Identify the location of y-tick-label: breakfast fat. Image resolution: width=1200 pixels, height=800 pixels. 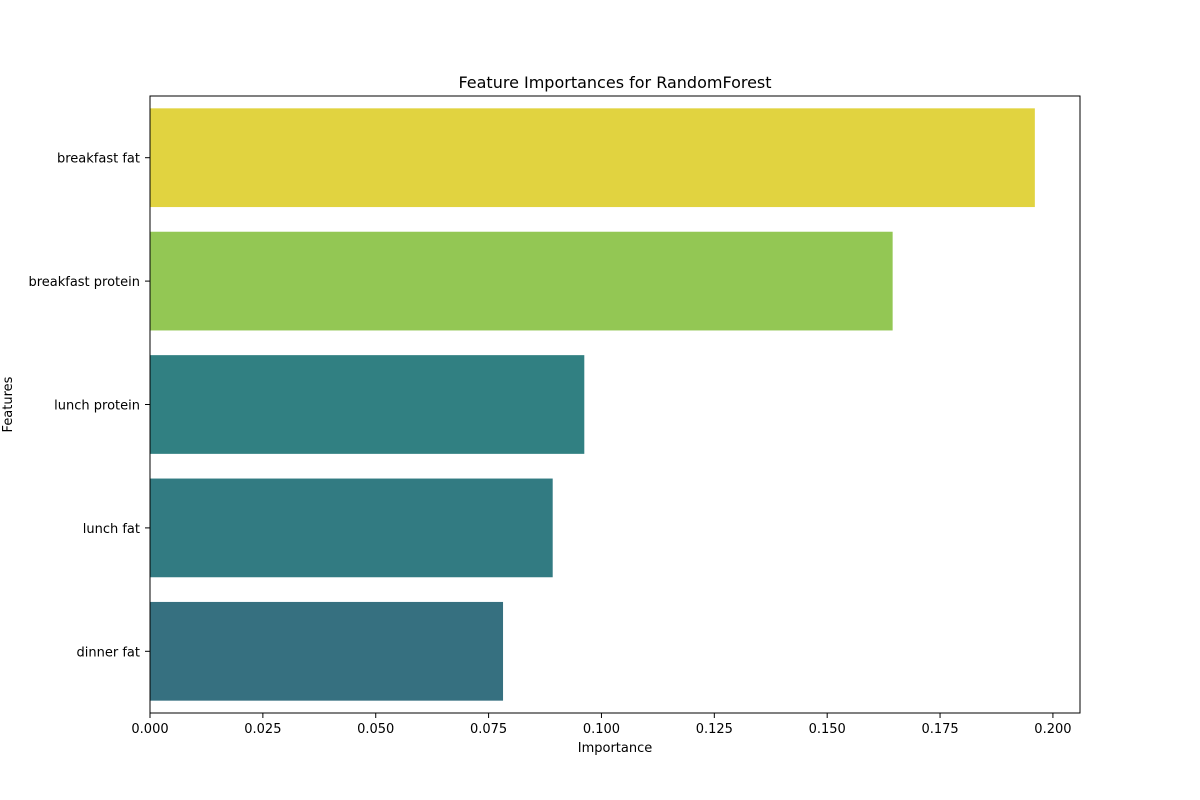
(98, 159).